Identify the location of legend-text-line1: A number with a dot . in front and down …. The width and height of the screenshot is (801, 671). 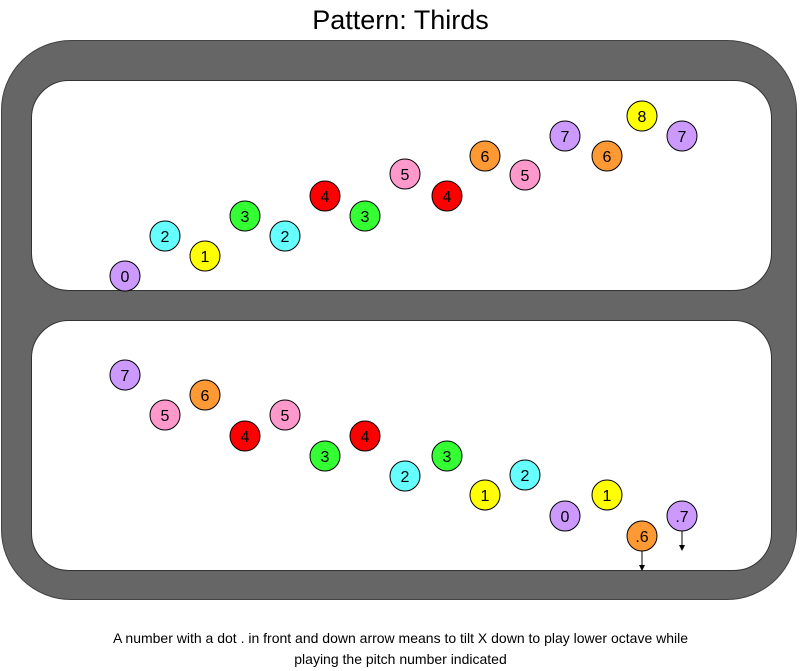
(400, 638).